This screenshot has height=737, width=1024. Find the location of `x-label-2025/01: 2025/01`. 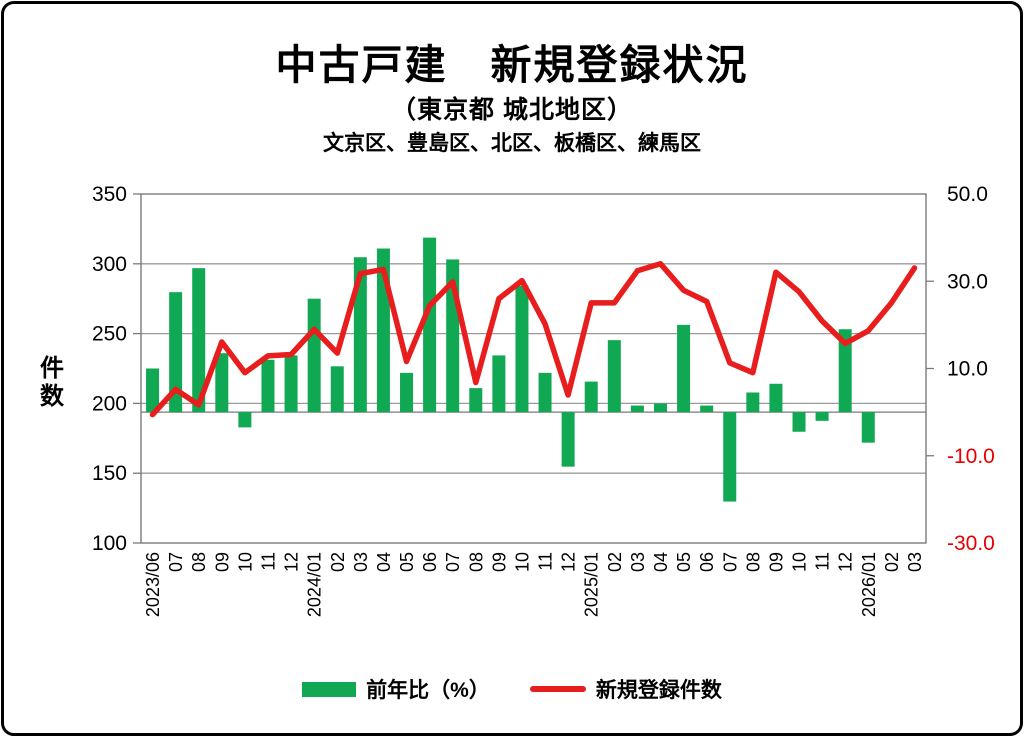

x-label-2025/01: 2025/01 is located at coordinates (592, 584).